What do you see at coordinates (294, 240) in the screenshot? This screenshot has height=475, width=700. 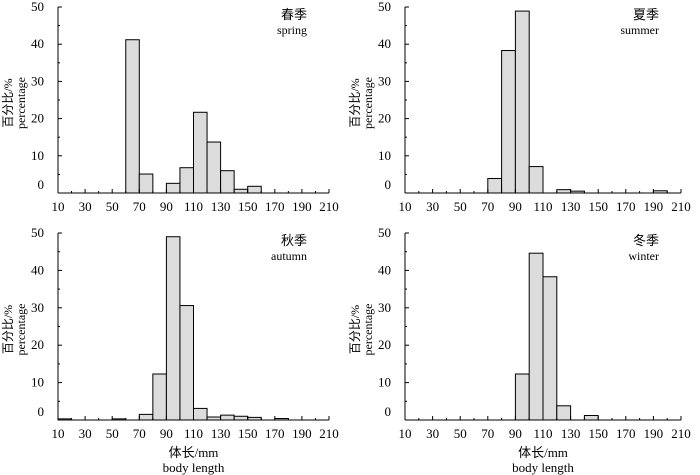 I see `panel-title: 秋季` at bounding box center [294, 240].